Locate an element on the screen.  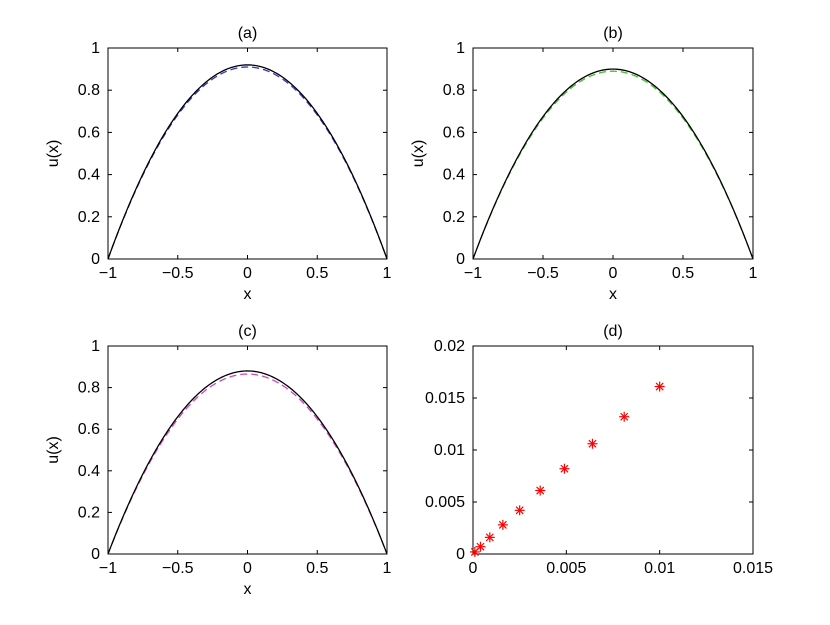
x-tick-label: 0.015 is located at coordinates (753, 568).